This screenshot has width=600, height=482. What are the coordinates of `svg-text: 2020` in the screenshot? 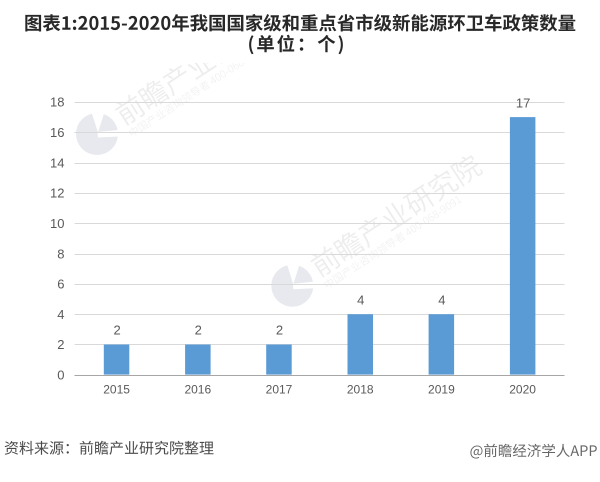 It's located at (522, 390).